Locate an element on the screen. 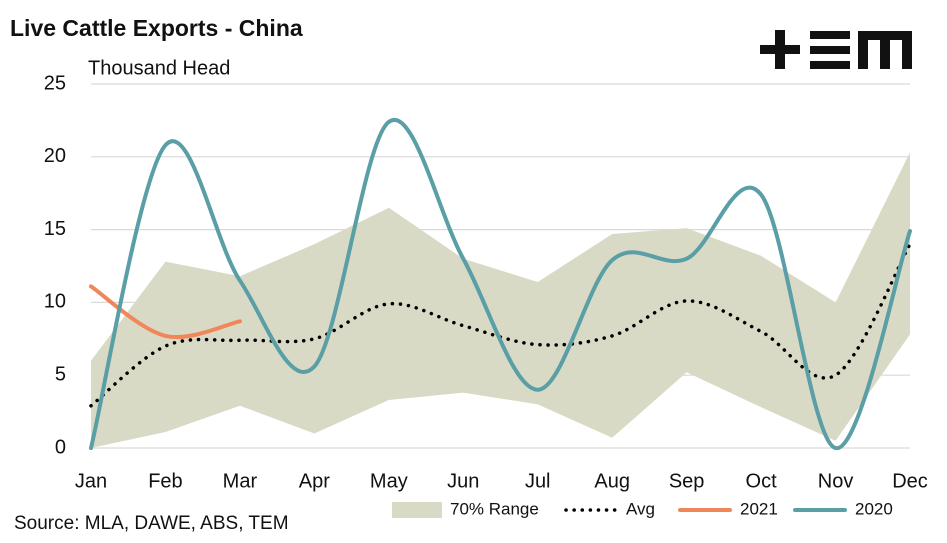 The image size is (947, 543). y-tick-label: 10 is located at coordinates (55, 302).